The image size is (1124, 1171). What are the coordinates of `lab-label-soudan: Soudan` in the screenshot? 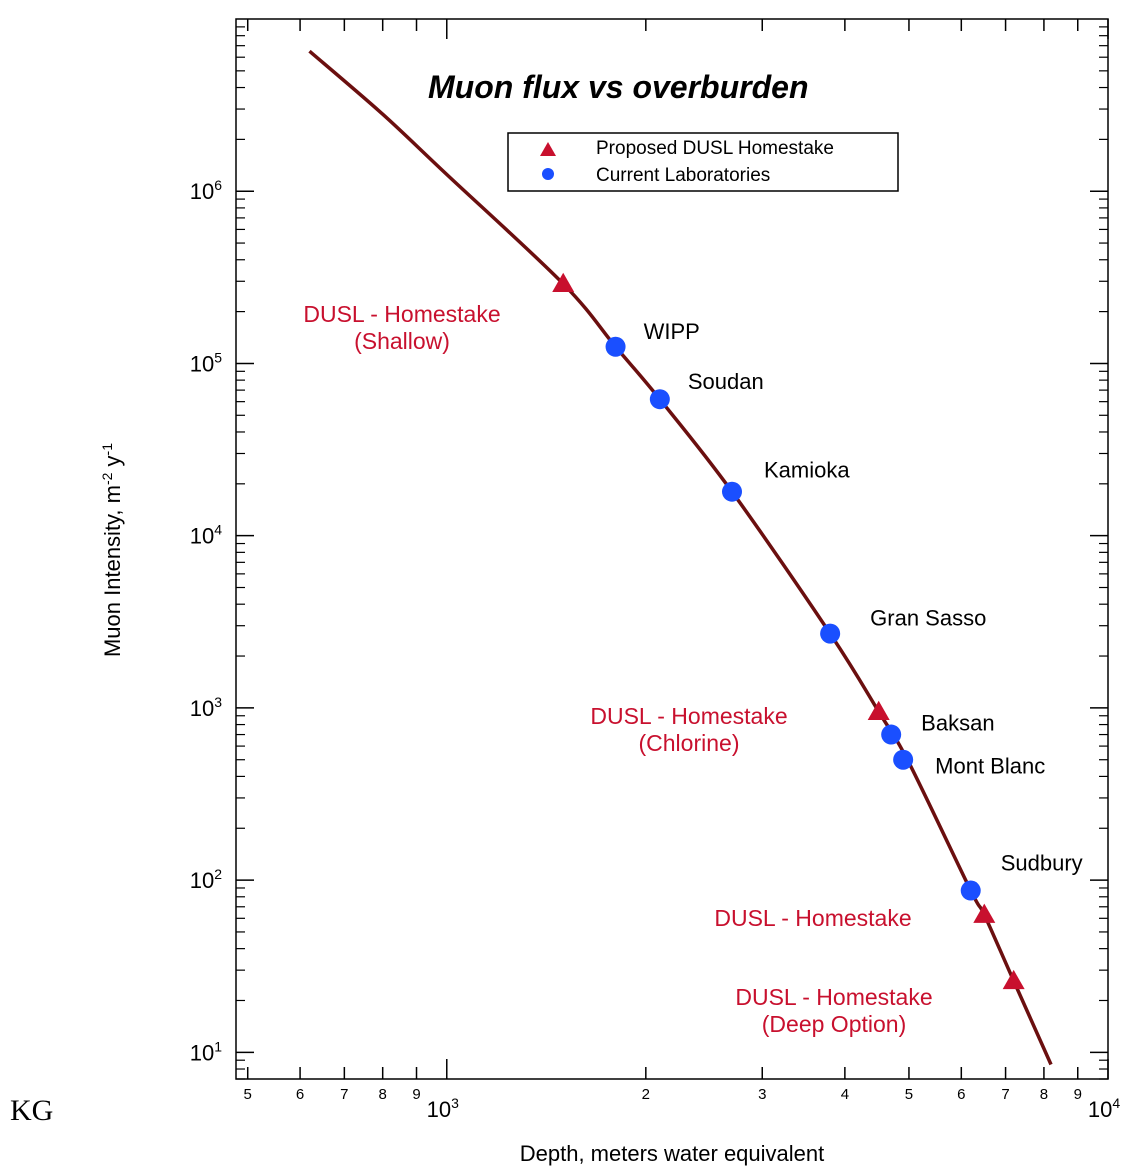 It's located at (726, 381).